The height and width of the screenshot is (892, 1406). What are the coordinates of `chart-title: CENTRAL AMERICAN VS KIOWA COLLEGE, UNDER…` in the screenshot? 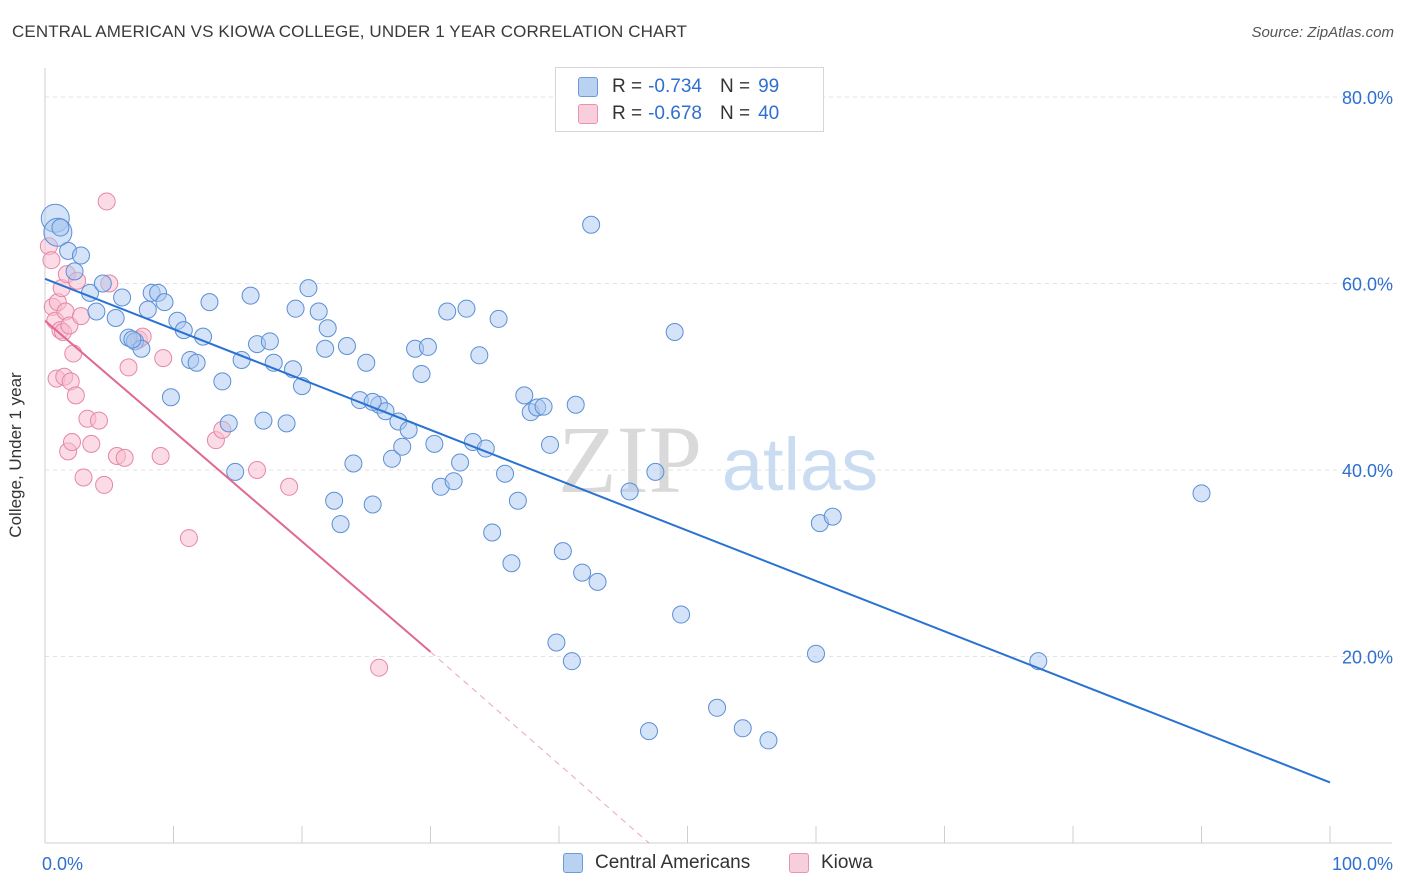 It's located at (349, 31).